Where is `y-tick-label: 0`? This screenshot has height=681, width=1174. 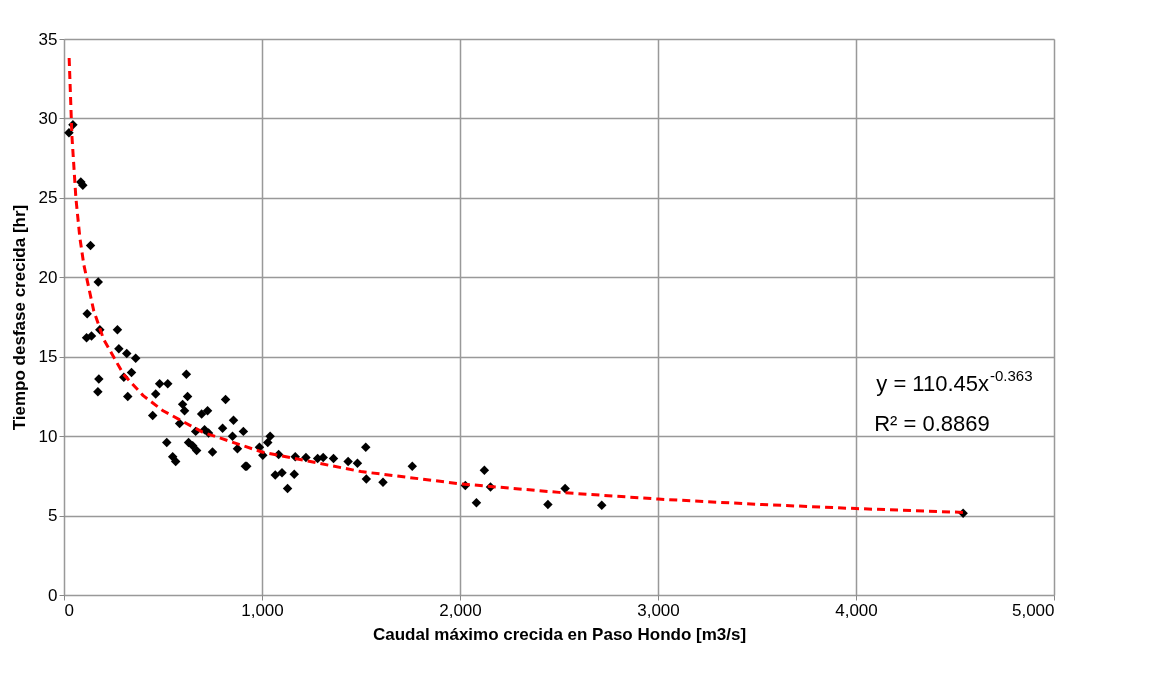
y-tick-label: 0 is located at coordinates (53, 595).